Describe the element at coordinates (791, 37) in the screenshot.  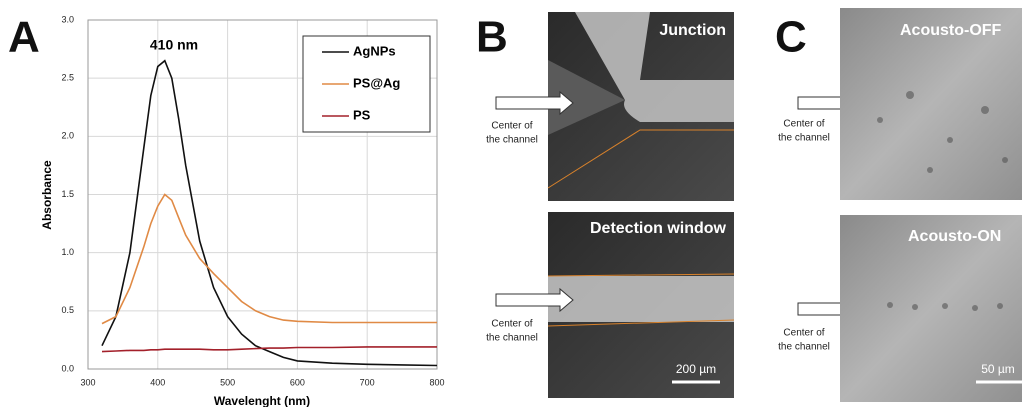
I see `panel-label: C` at that location.